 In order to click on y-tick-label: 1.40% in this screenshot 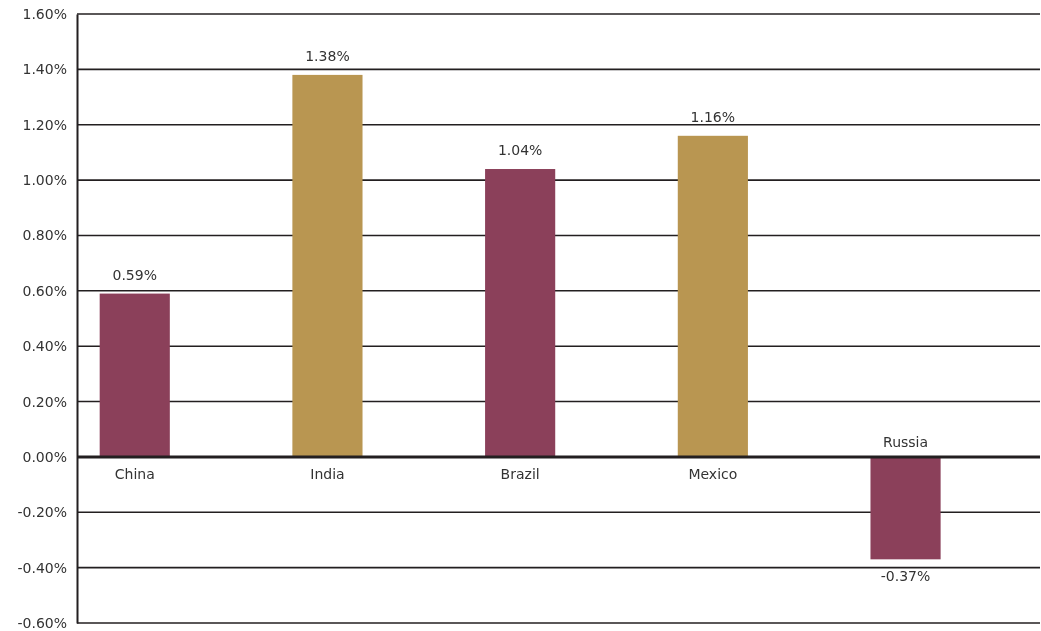, I will do `click(44, 69)`.